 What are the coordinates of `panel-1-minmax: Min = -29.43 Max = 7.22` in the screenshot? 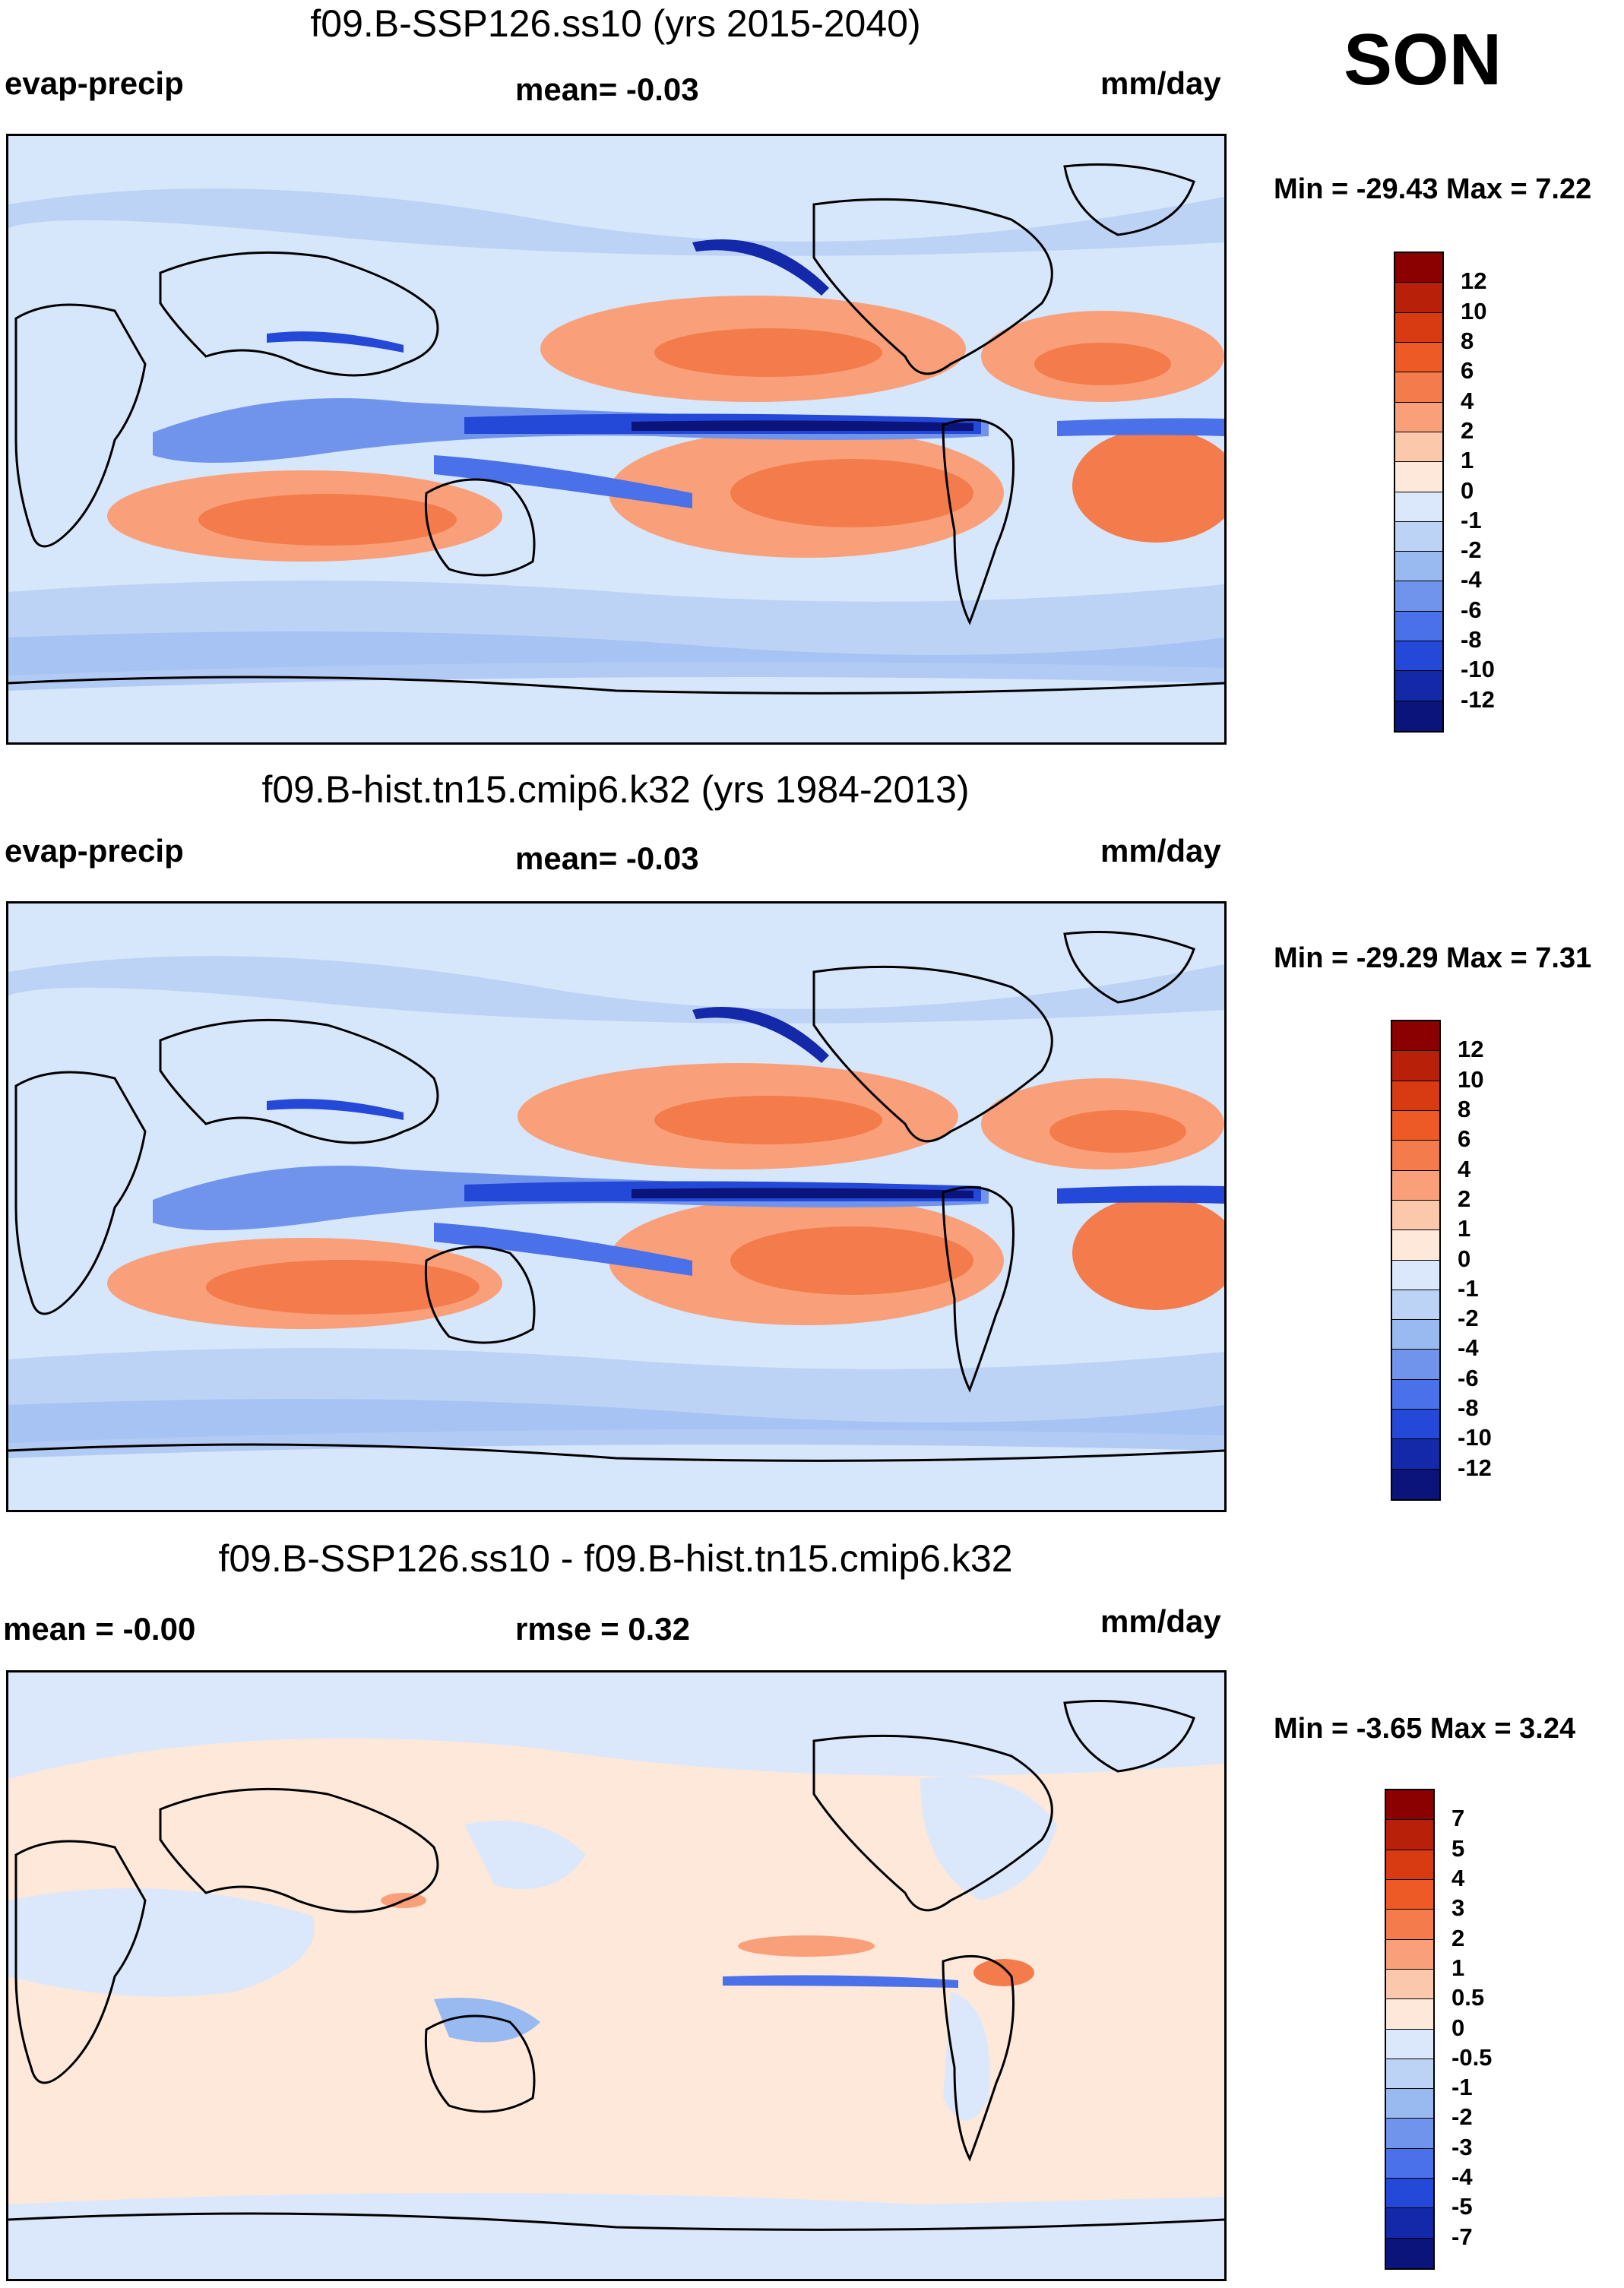 It's located at (1433, 189).